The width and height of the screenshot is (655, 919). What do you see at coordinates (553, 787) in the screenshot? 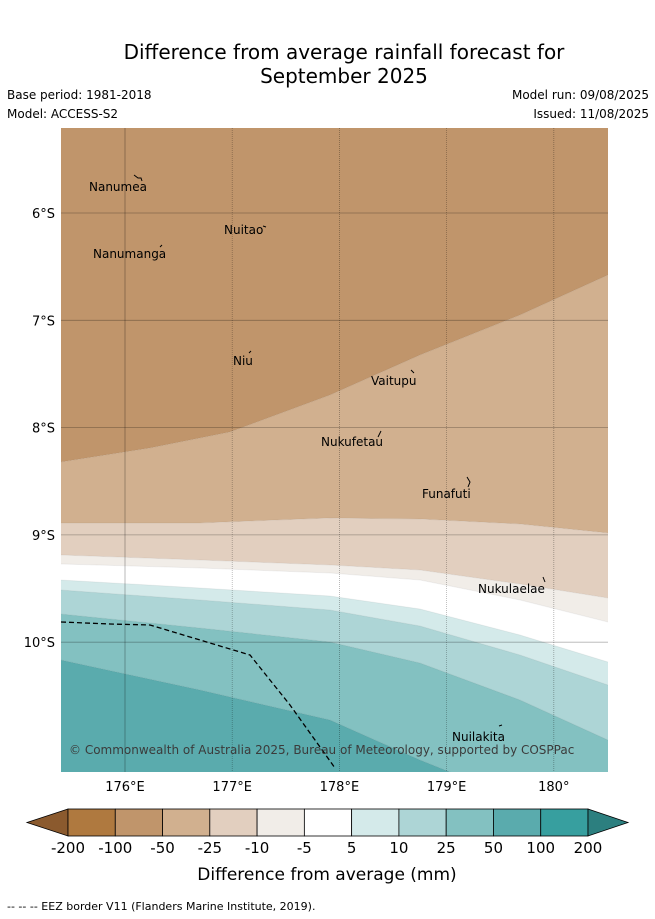
I see `lon-label: 180°` at bounding box center [553, 787].